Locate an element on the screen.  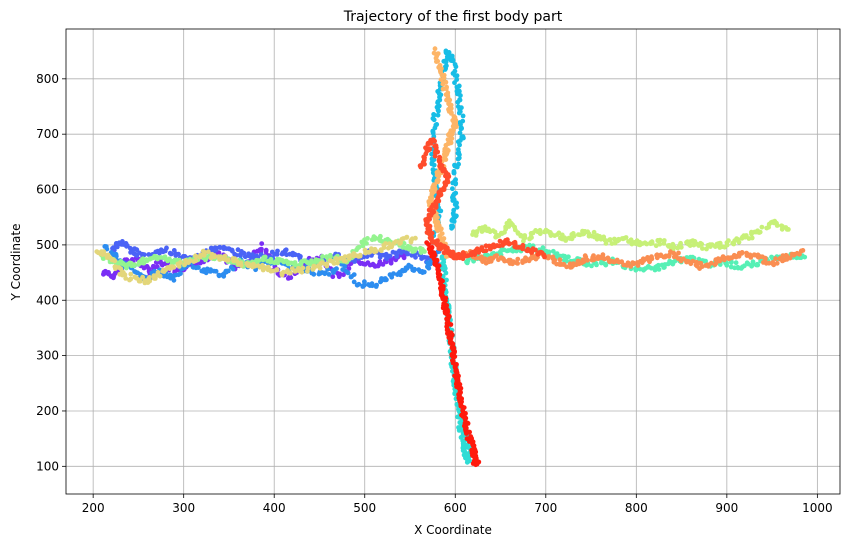
y-tick-label: 100 is located at coordinates (47, 466).